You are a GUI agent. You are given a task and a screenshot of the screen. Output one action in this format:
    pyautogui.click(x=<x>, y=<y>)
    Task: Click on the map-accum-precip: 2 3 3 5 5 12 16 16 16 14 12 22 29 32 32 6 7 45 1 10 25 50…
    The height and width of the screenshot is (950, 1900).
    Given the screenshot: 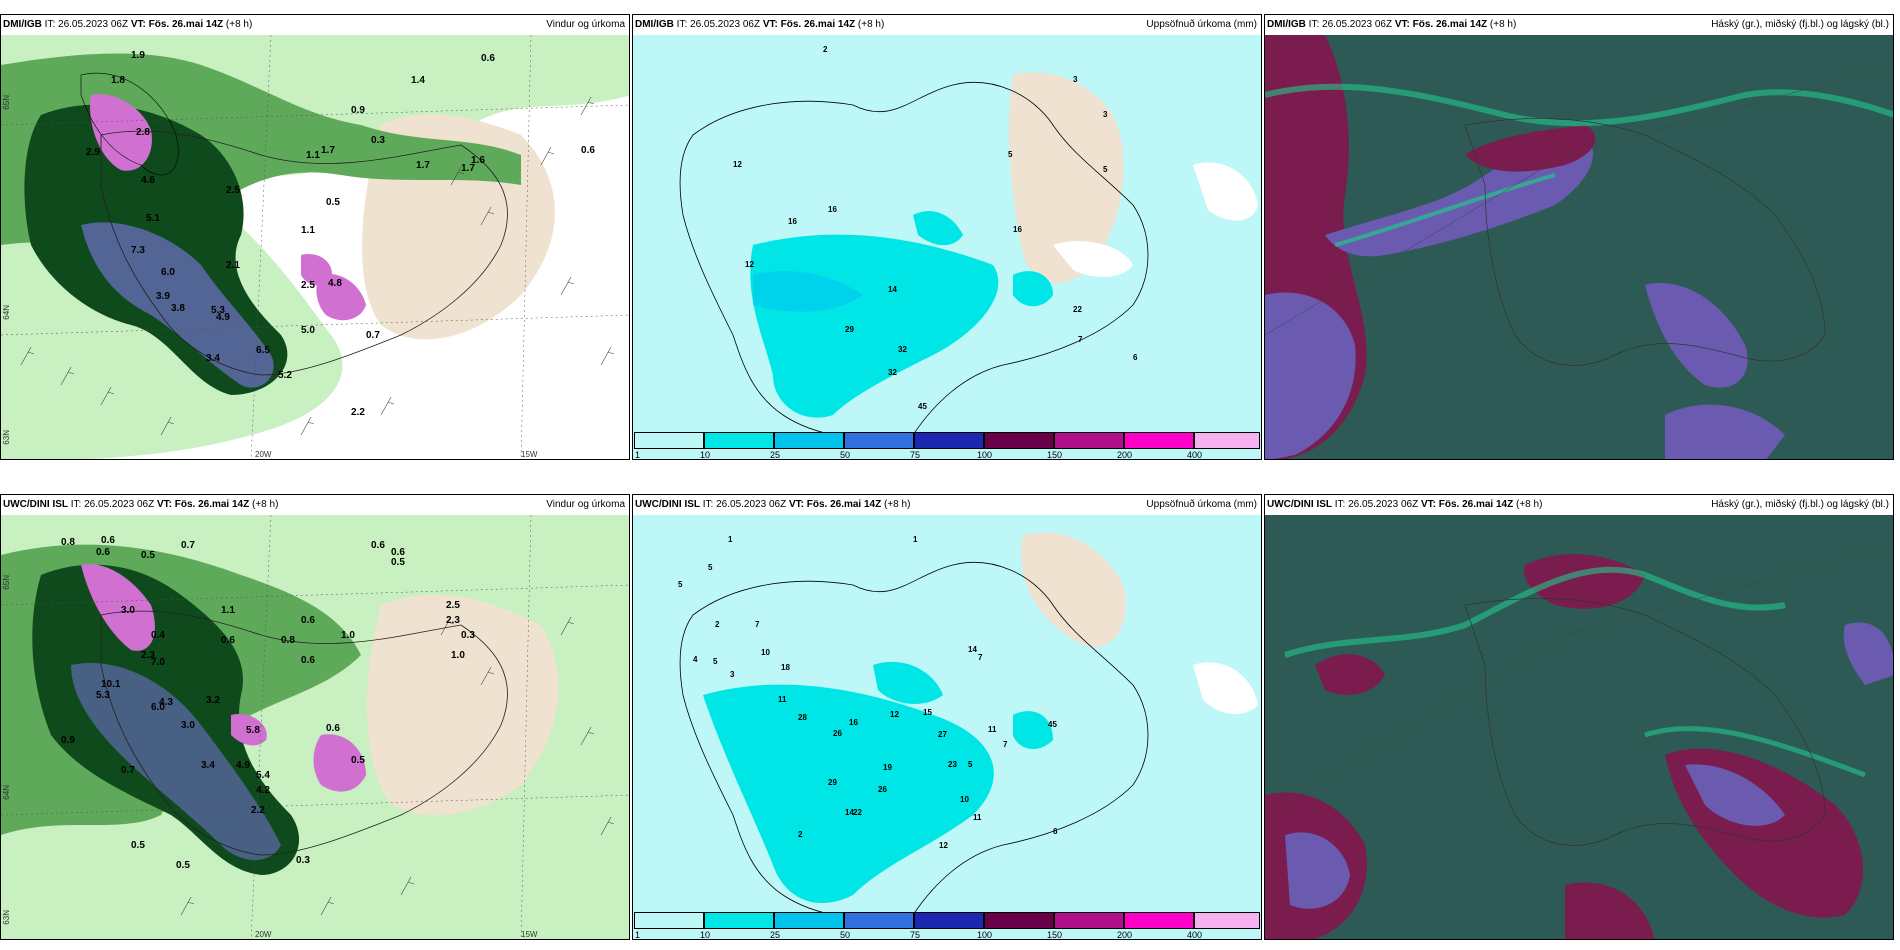 What is the action you would take?
    pyautogui.click(x=947, y=247)
    